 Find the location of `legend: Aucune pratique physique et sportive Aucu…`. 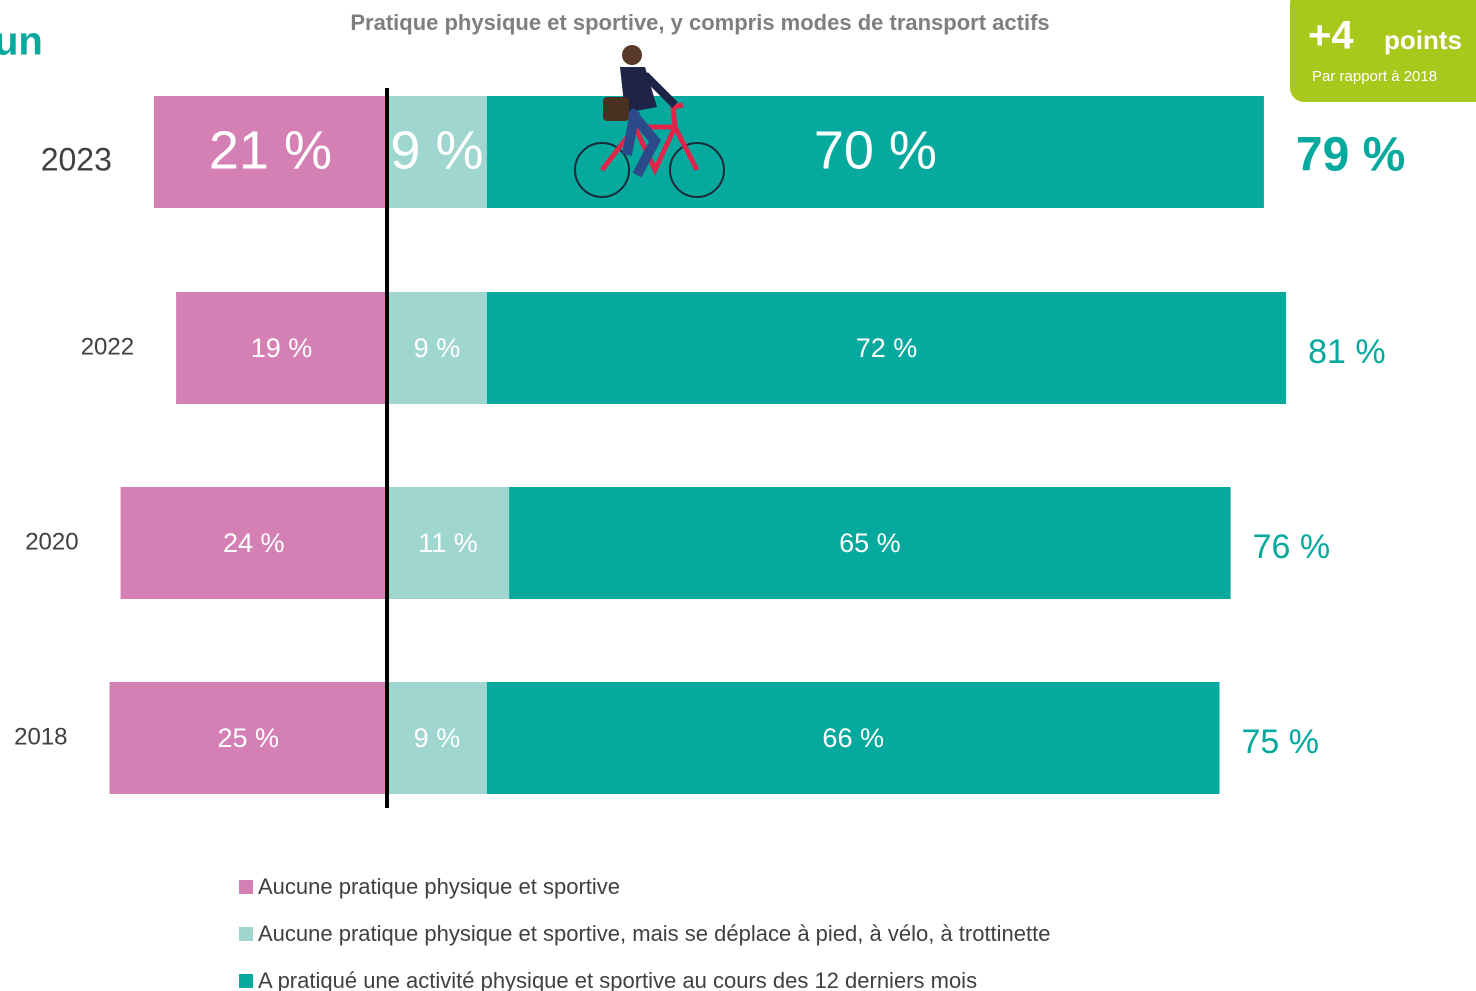

legend: Aucune pratique physique et sportive Aucu… is located at coordinates (644, 932).